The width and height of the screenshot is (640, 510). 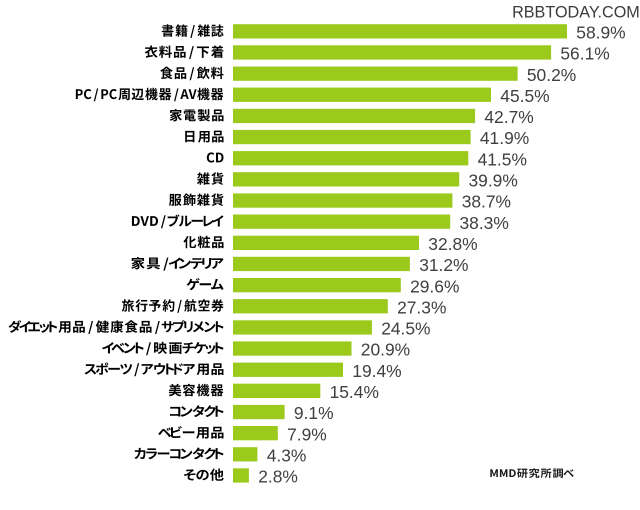 What do you see at coordinates (484, 223) in the screenshot?
I see `svg-text: 38.3%` at bounding box center [484, 223].